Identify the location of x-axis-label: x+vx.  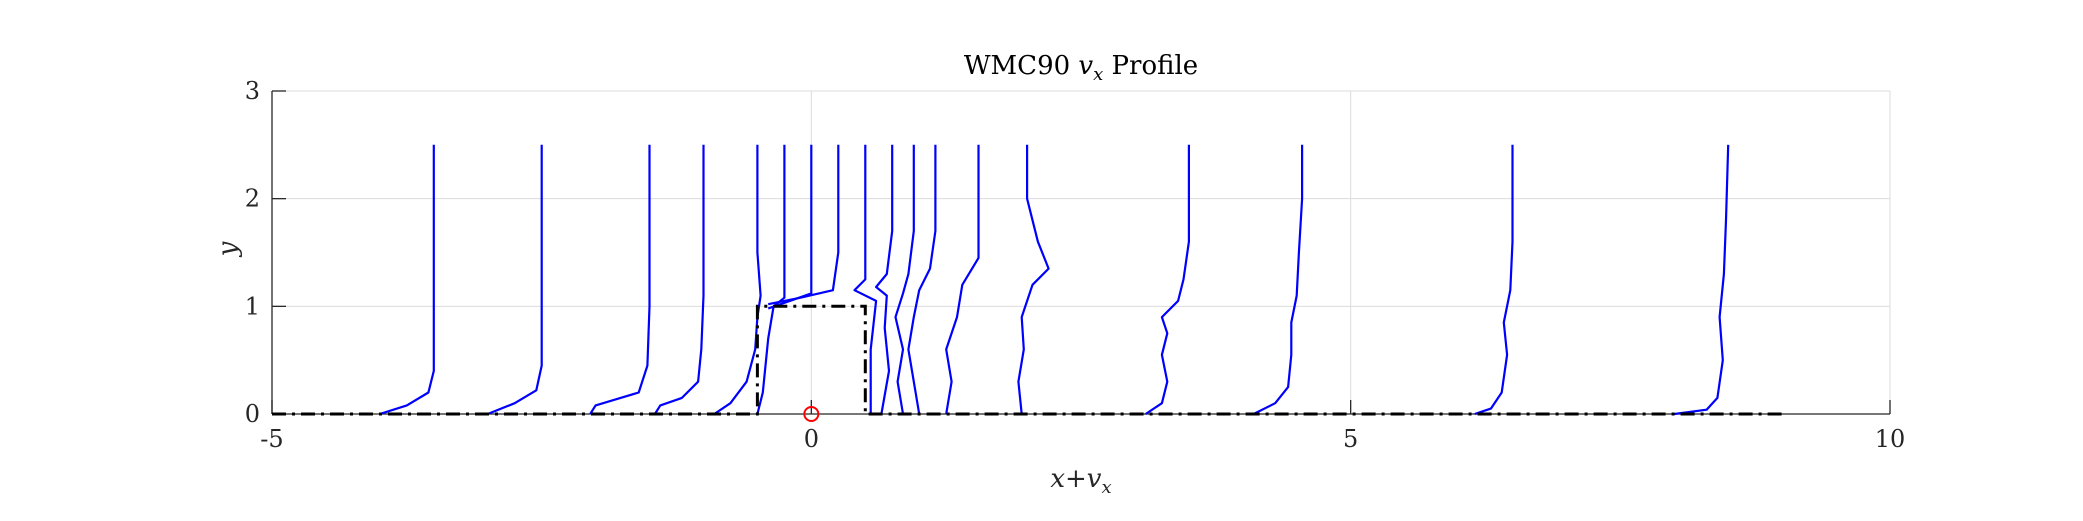
(1080, 481).